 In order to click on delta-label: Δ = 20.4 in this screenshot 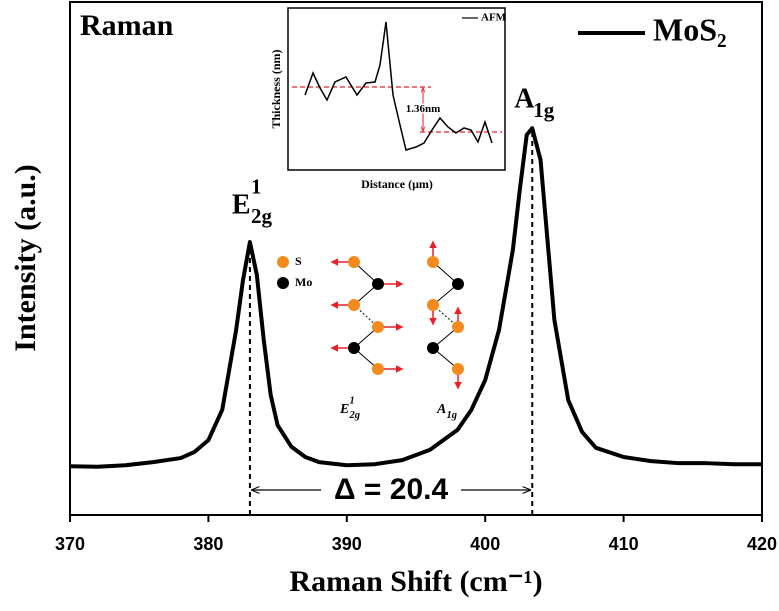, I will do `click(391, 489)`.